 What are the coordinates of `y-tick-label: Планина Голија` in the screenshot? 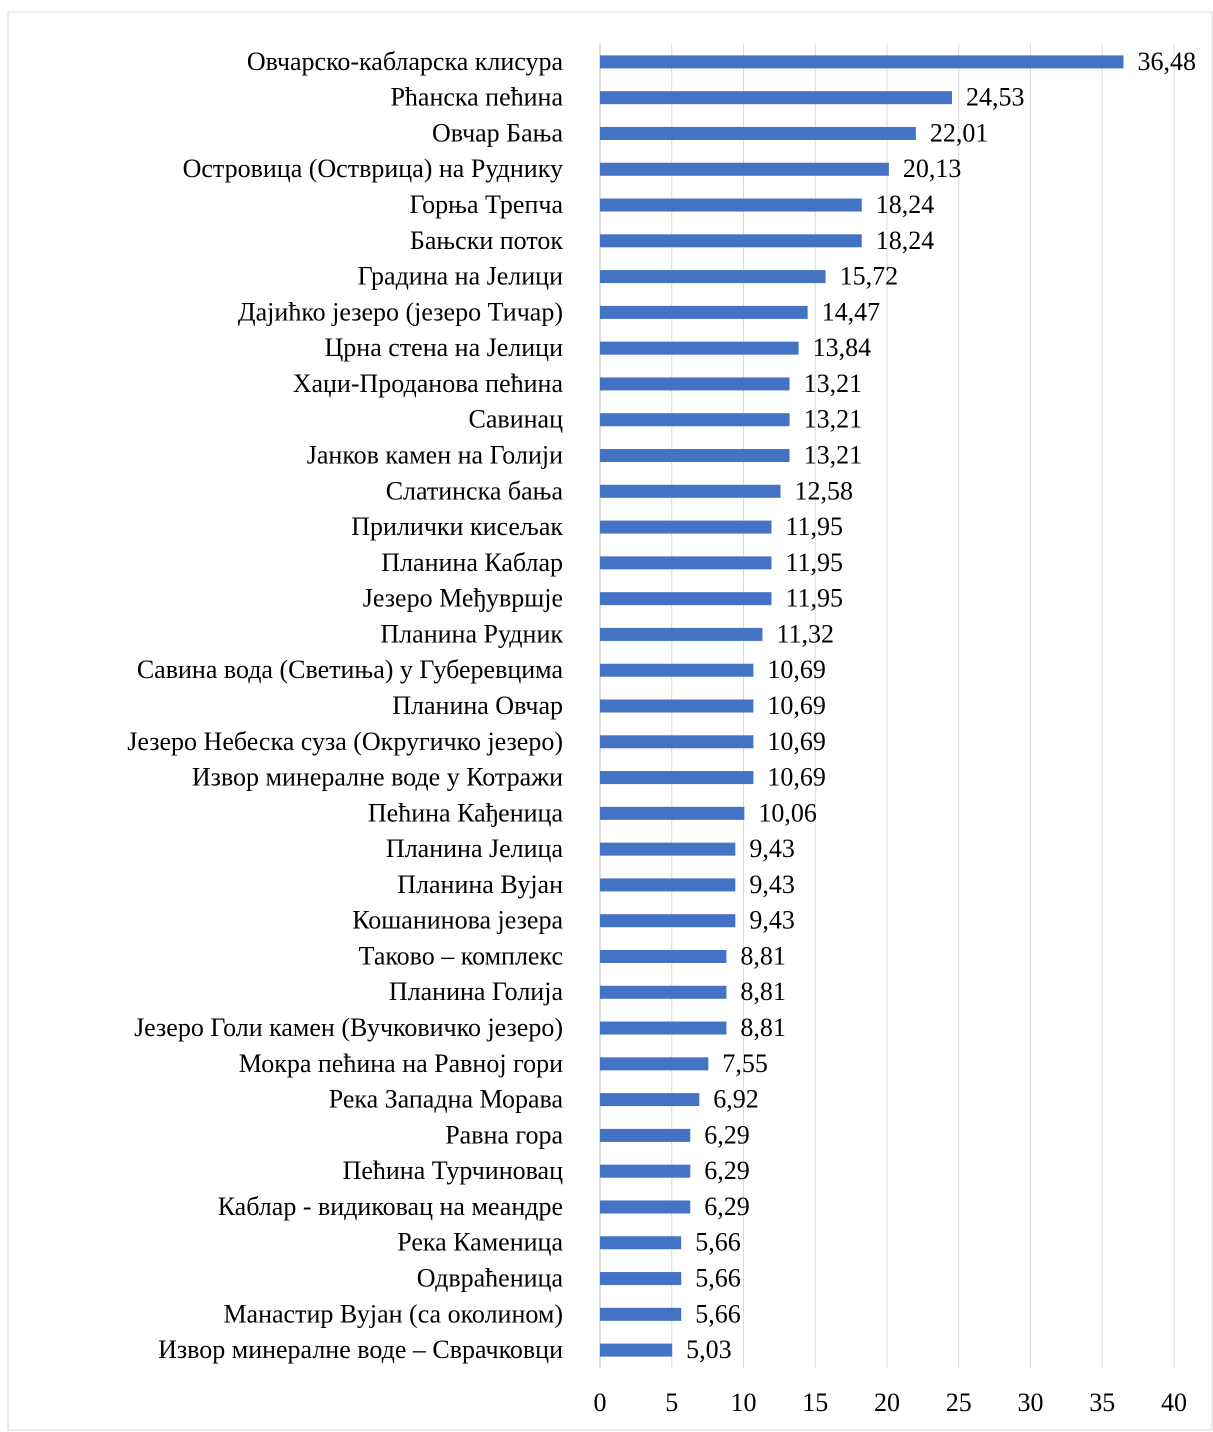 It's located at (476, 991).